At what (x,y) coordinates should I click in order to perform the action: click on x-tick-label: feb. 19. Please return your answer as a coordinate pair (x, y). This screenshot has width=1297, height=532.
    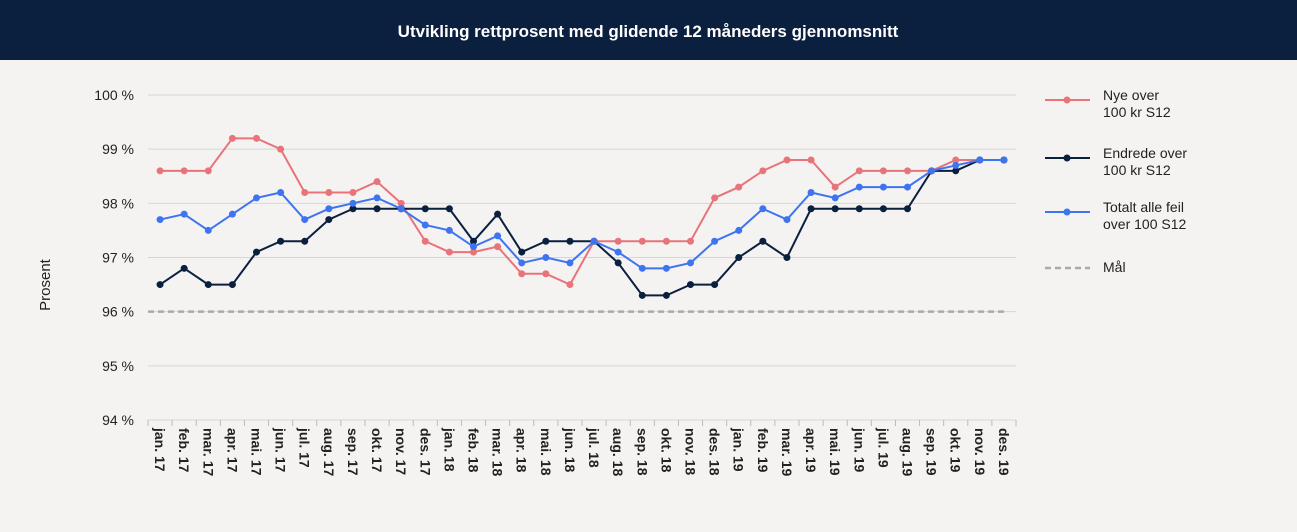
    Looking at the image, I should click on (763, 450).